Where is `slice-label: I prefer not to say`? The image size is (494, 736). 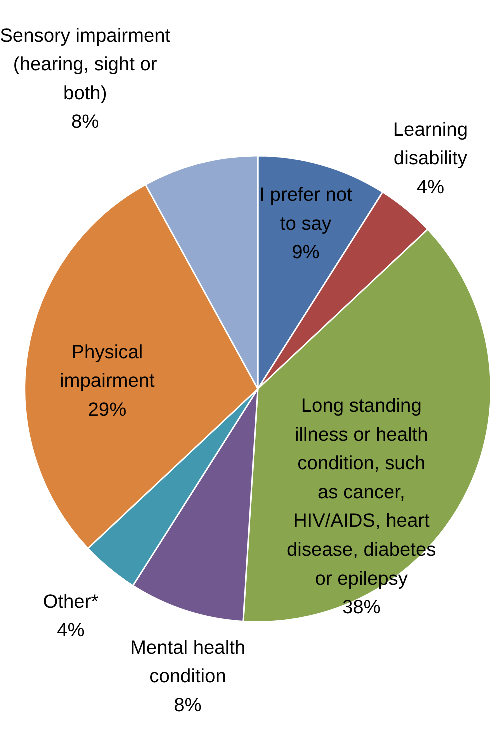 slice-label: I prefer not to say is located at coordinates (307, 210).